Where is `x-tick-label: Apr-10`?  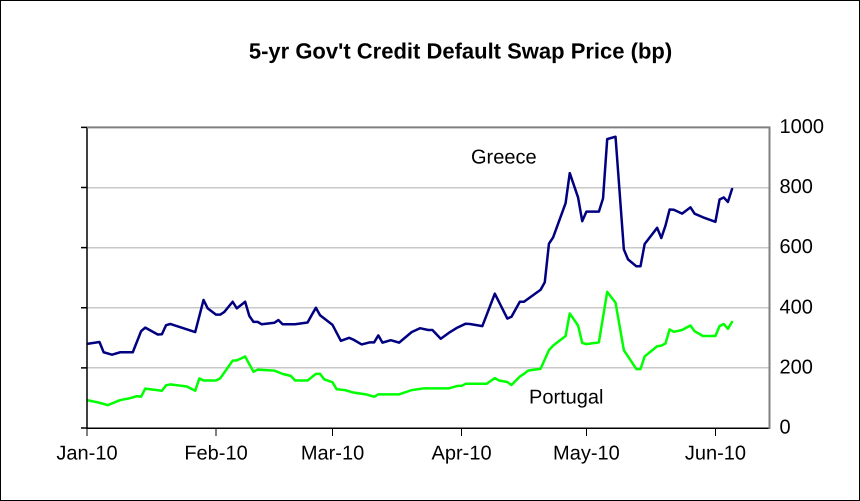 x-tick-label: Apr-10 is located at coordinates (462, 453).